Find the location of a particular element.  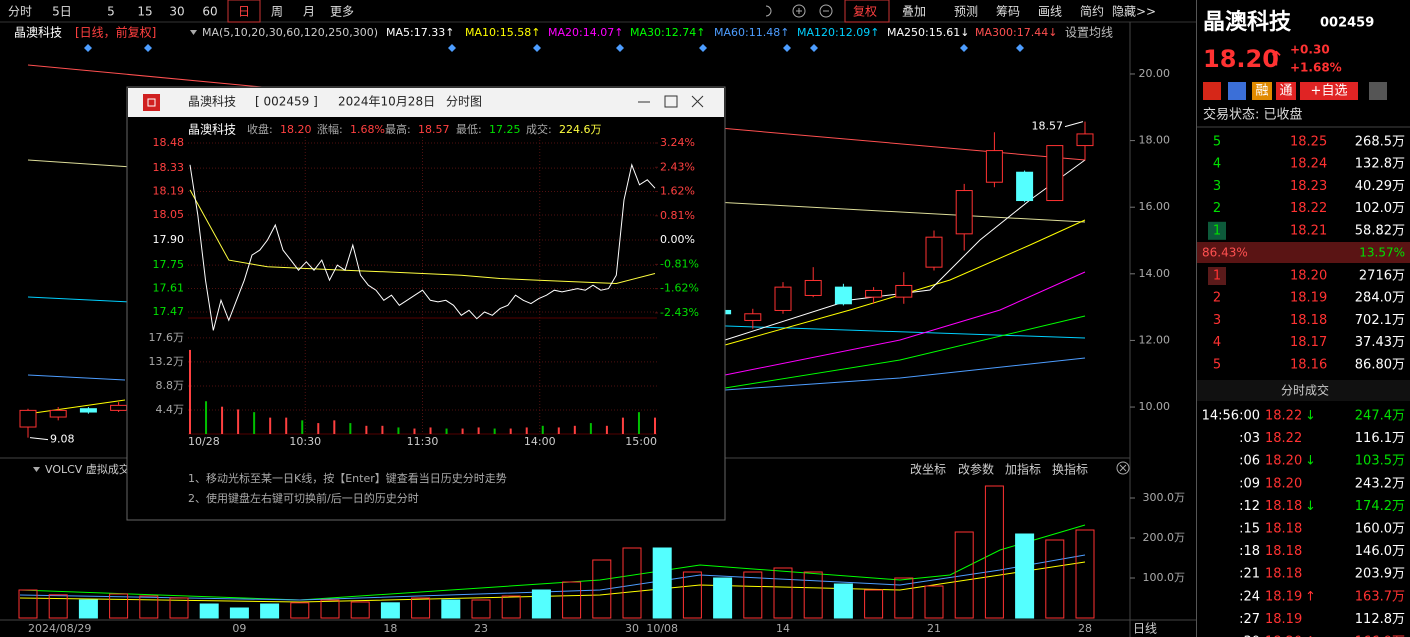

popup-stock-name: 晶澳科技 is located at coordinates (212, 102).